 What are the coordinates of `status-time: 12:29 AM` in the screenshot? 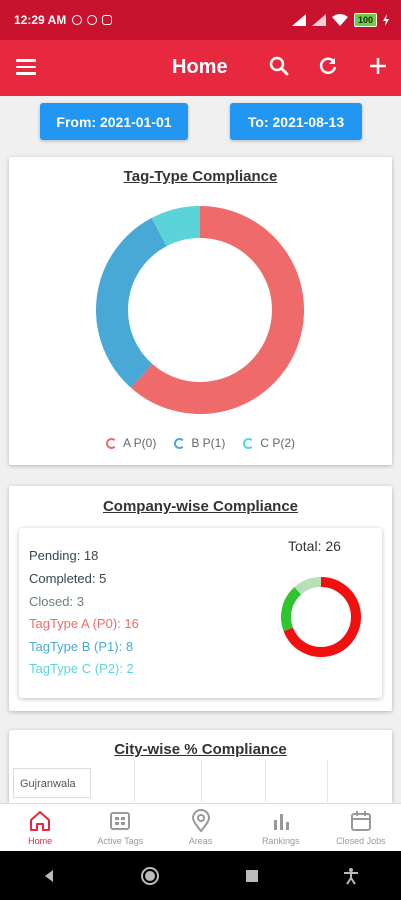 It's located at (40, 20).